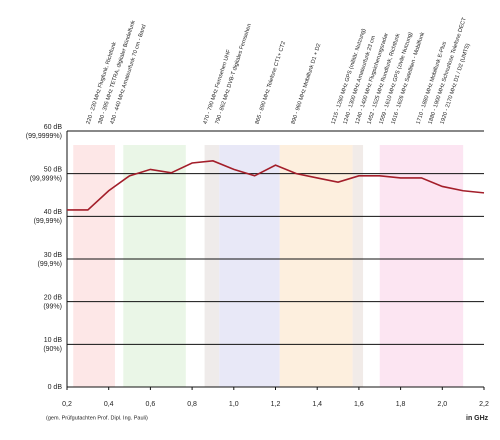 The width and height of the screenshot is (500, 440). Describe the element at coordinates (477, 418) in the screenshot. I see `x-axis-label: in GHz` at that location.